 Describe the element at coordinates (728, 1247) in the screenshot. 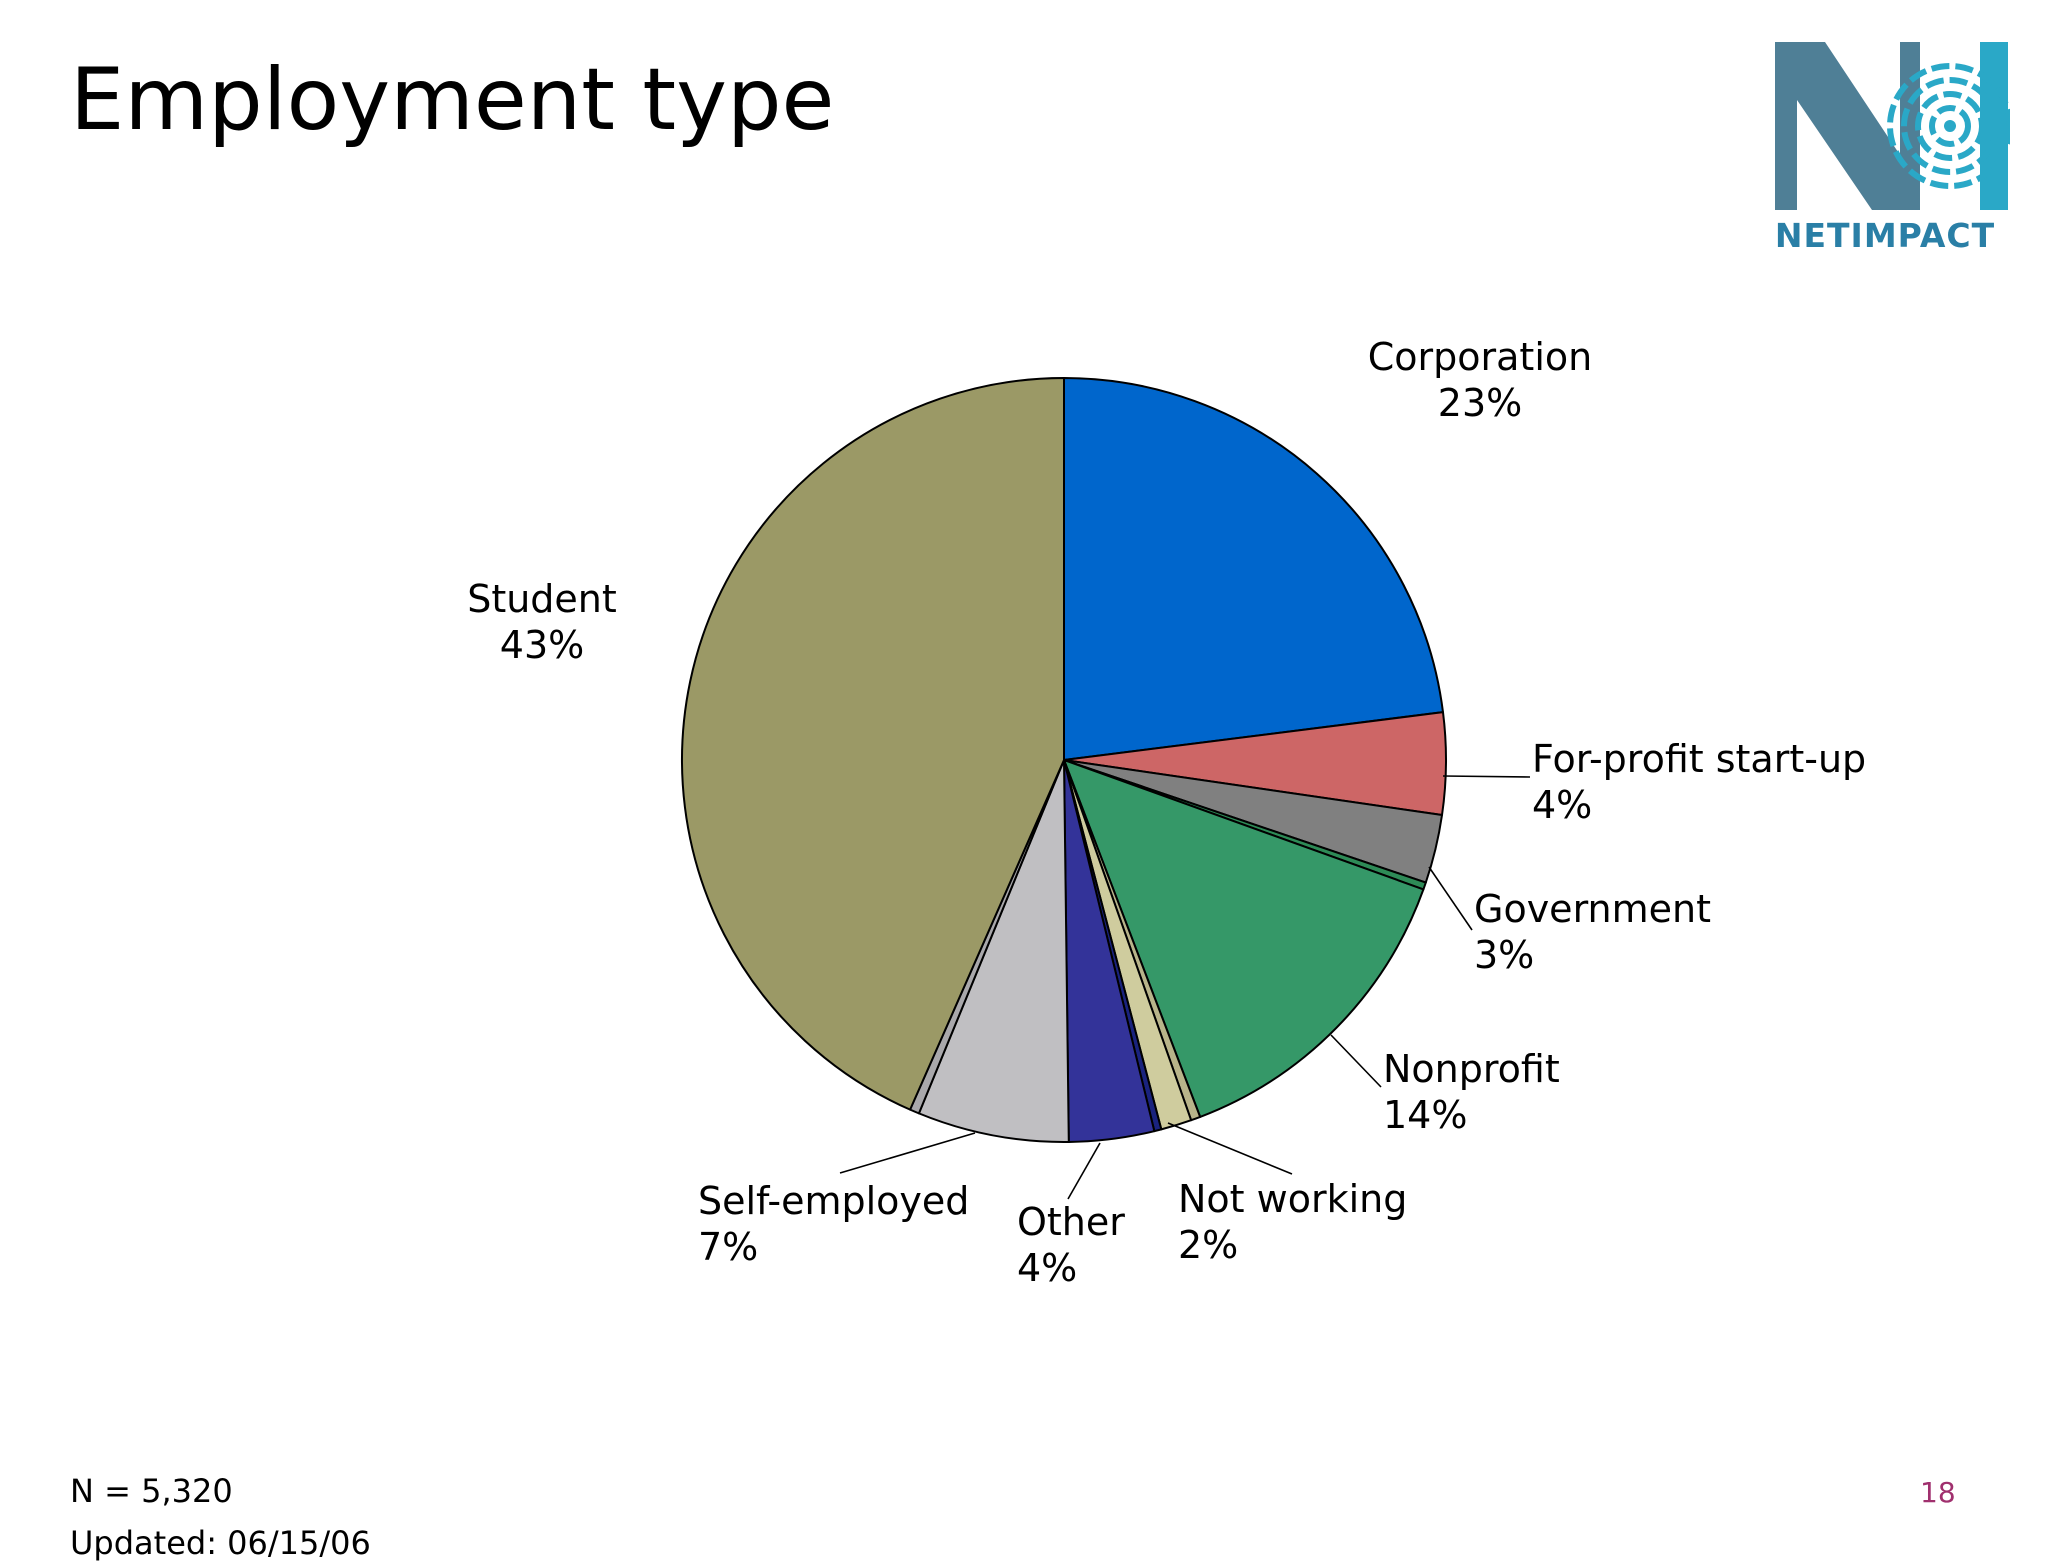

I see `slice-percent: 7%` at that location.